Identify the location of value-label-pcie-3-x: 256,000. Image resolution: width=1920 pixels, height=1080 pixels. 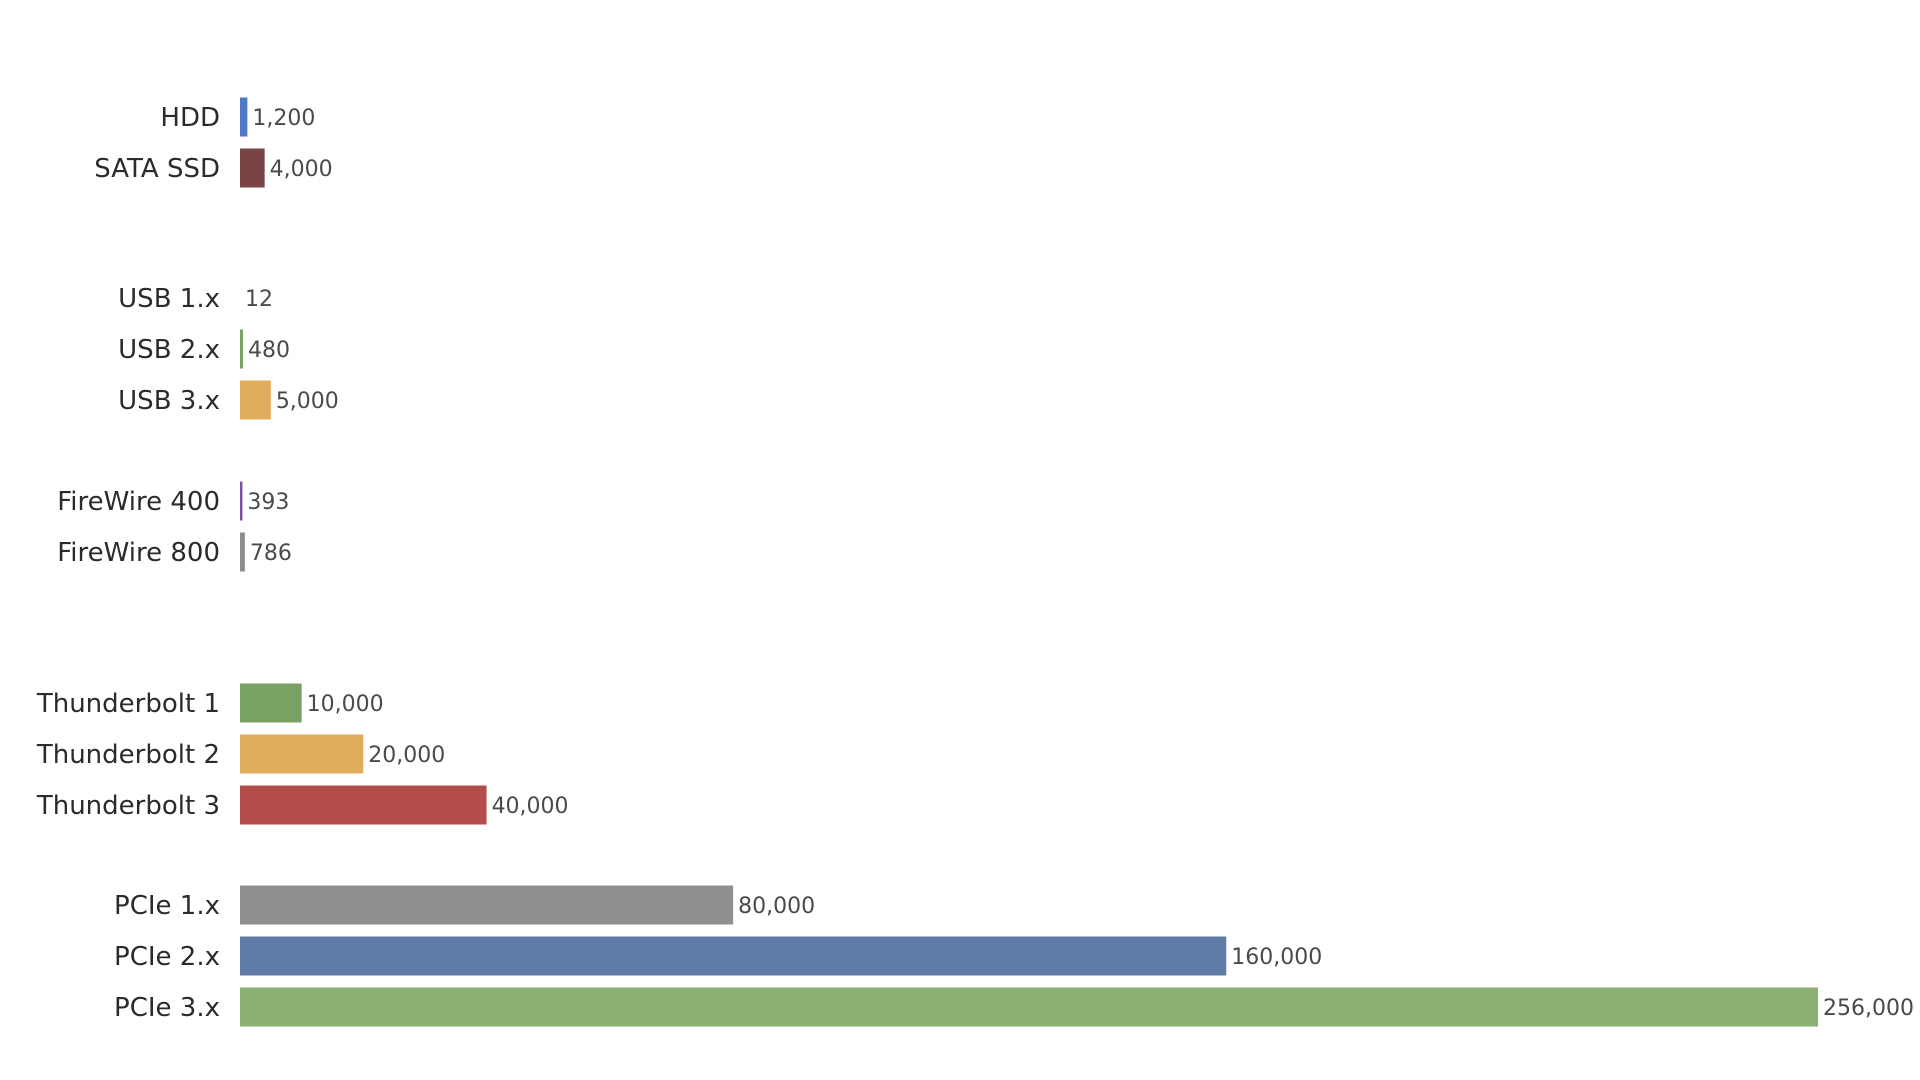
(1868, 1008).